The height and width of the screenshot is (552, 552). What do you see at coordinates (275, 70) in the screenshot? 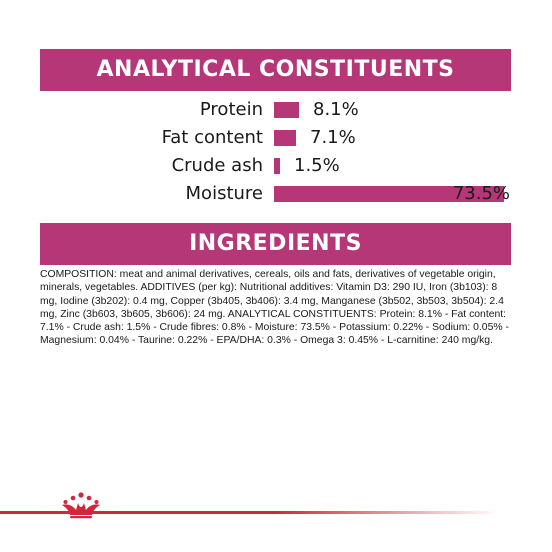
I see `analytical-constituents-heading: ANALYTICAL CONSTITUENTS` at bounding box center [275, 70].